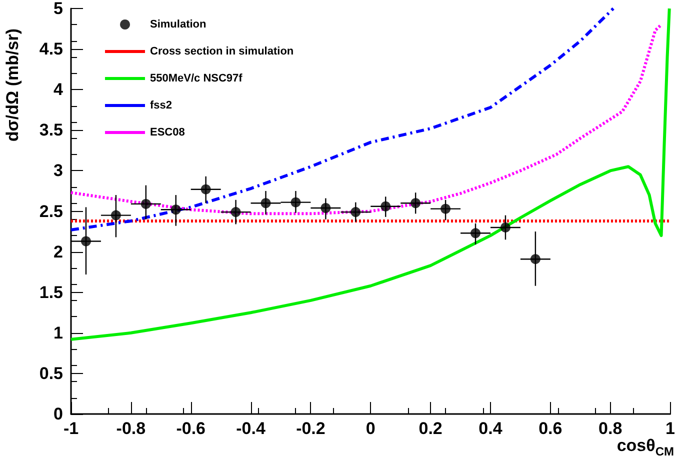 The image size is (678, 461). What do you see at coordinates (51, 130) in the screenshot?
I see `y-tick-label: 3.5` at bounding box center [51, 130].